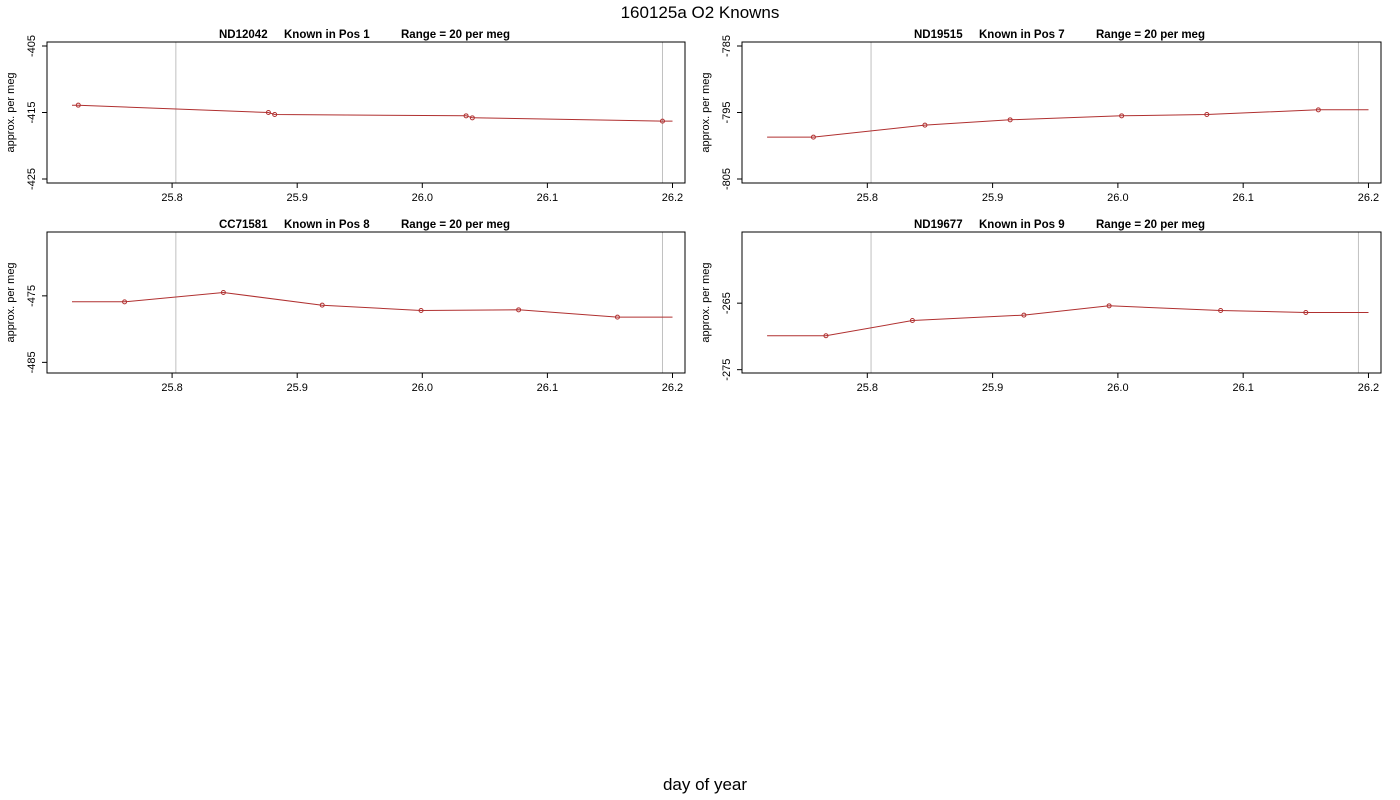 The height and width of the screenshot is (800, 1400). What do you see at coordinates (700, 12) in the screenshot?
I see `page-title: 160125a O2 Knowns` at bounding box center [700, 12].